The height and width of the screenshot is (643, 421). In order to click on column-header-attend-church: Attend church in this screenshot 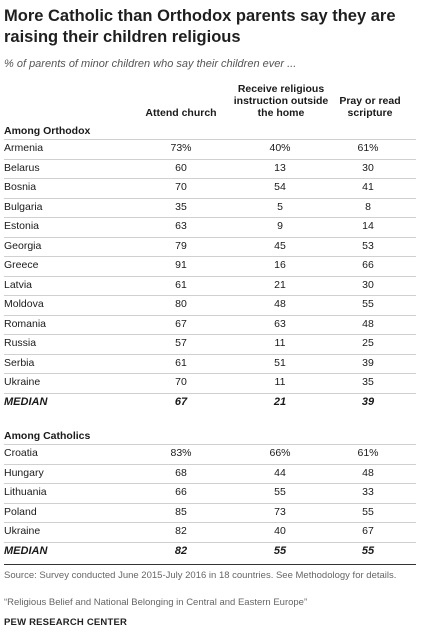, I will do `click(181, 113)`.